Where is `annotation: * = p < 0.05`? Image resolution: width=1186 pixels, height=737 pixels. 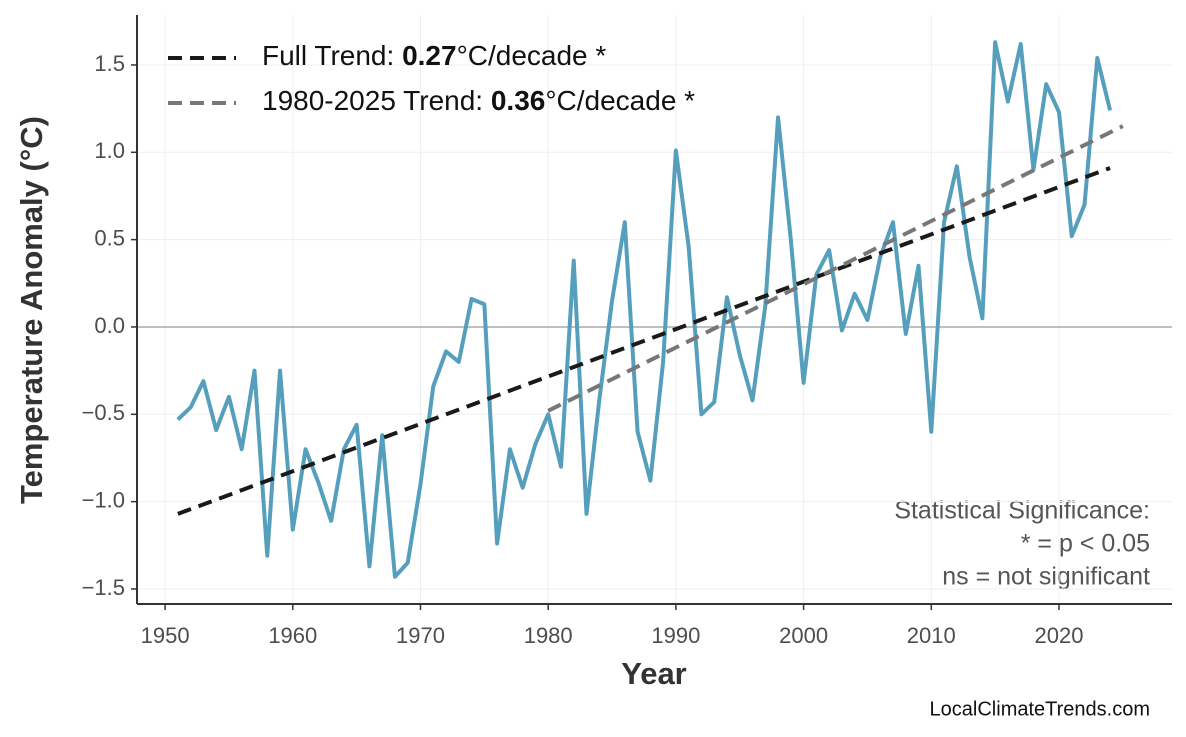 annotation: * = p < 0.05 is located at coordinates (1085, 544).